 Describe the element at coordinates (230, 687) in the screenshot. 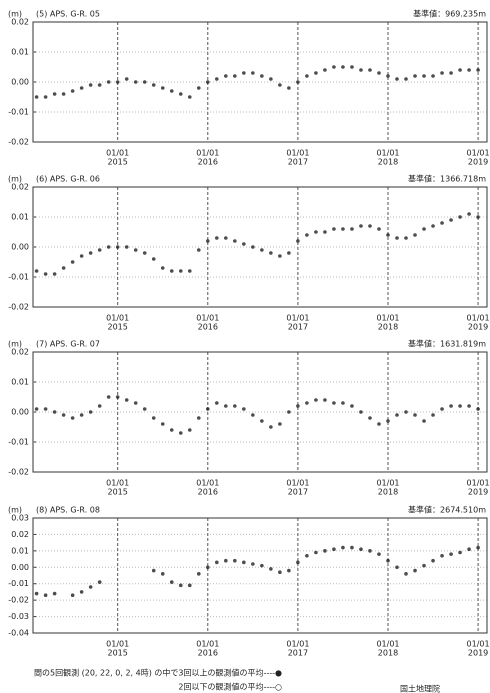

I see `legend-open: 2回以下の観測値の平均----○` at that location.